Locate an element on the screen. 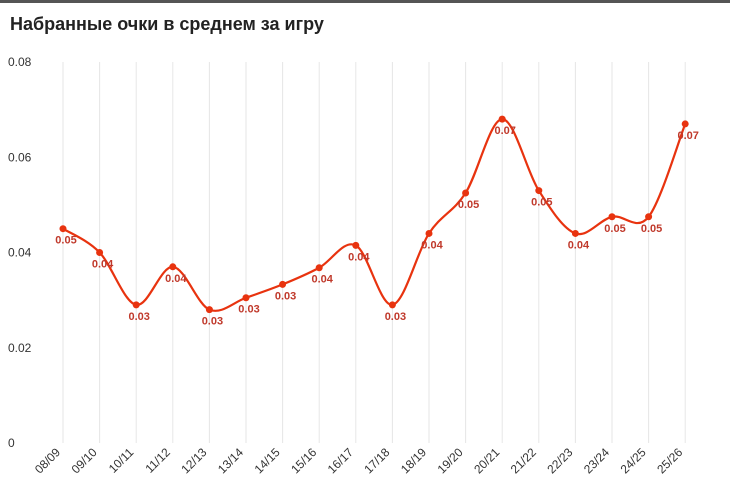  y-tick-label: 0.02 is located at coordinates (20, 348).